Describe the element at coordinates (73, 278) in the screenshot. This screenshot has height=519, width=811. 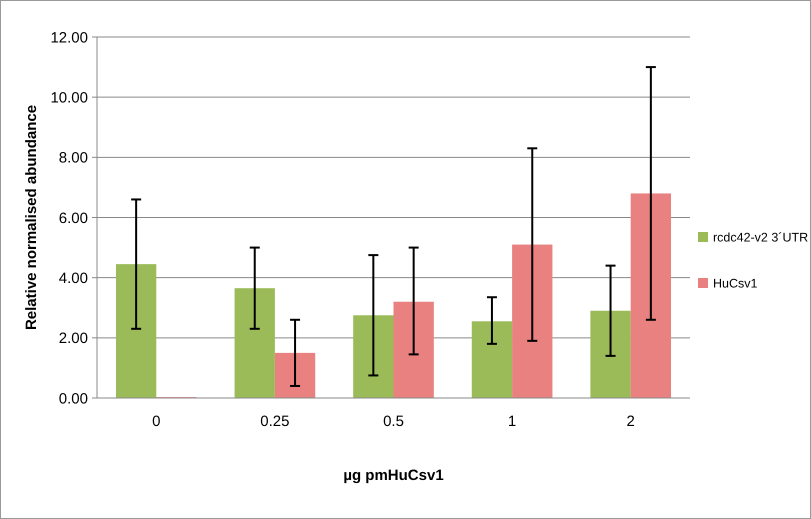
I see `y-tick-label: 4.00` at that location.